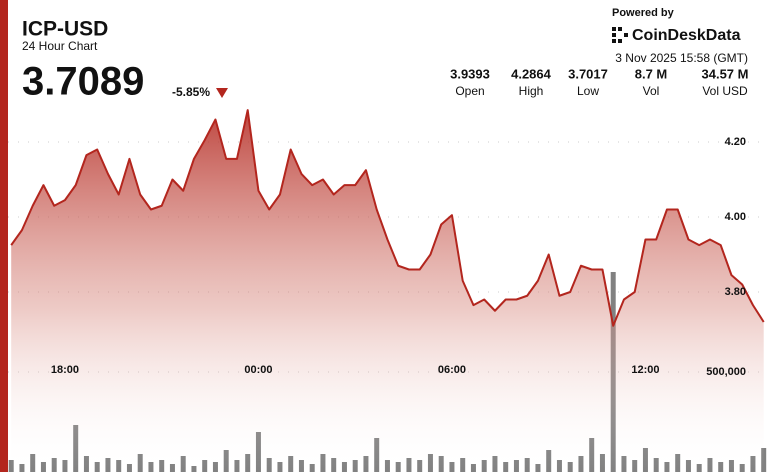 Image resolution: width=768 pixels, height=472 pixels. What do you see at coordinates (588, 73) in the screenshot?
I see `stat-value: 3.7017` at bounding box center [588, 73].